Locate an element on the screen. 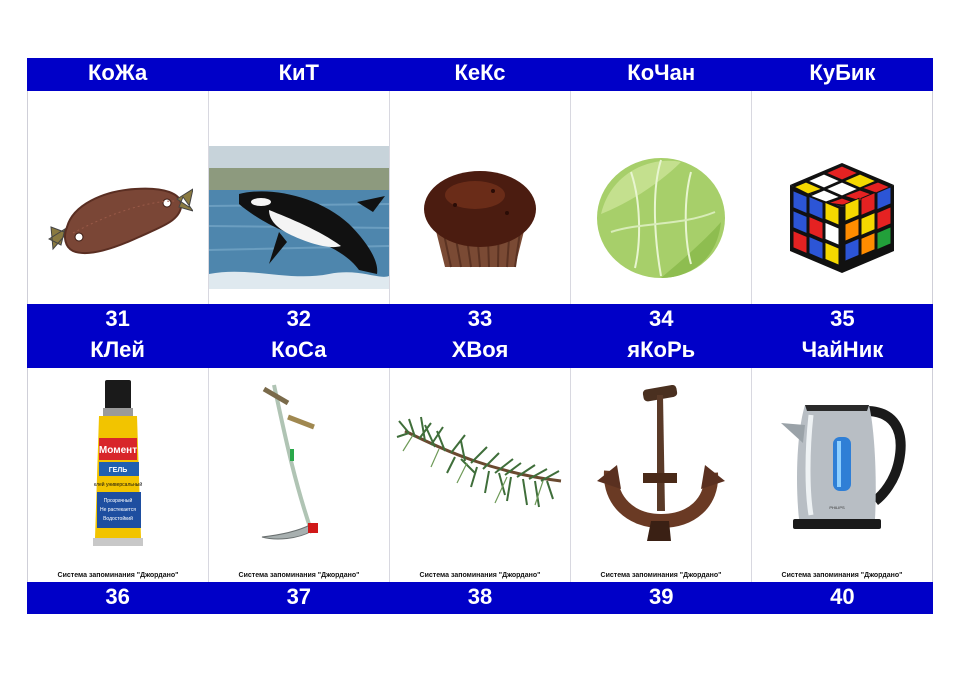  card-word: КиТ is located at coordinates (298, 72).